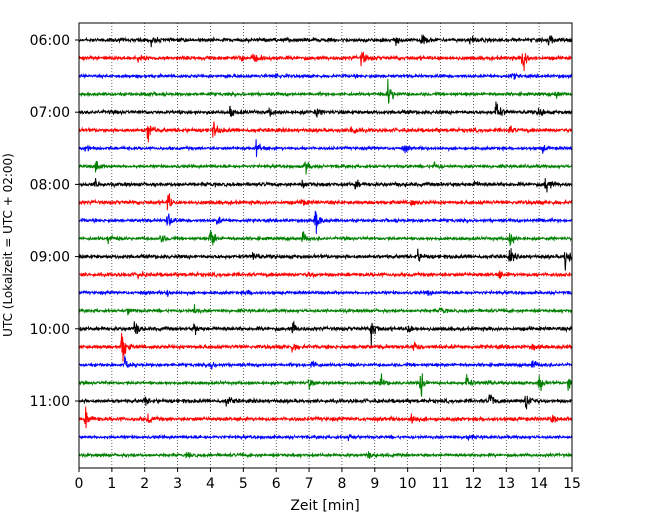 This screenshot has height=520, width=650. Describe the element at coordinates (324, 506) in the screenshot. I see `x-axis-label: Zeit [min]` at that location.